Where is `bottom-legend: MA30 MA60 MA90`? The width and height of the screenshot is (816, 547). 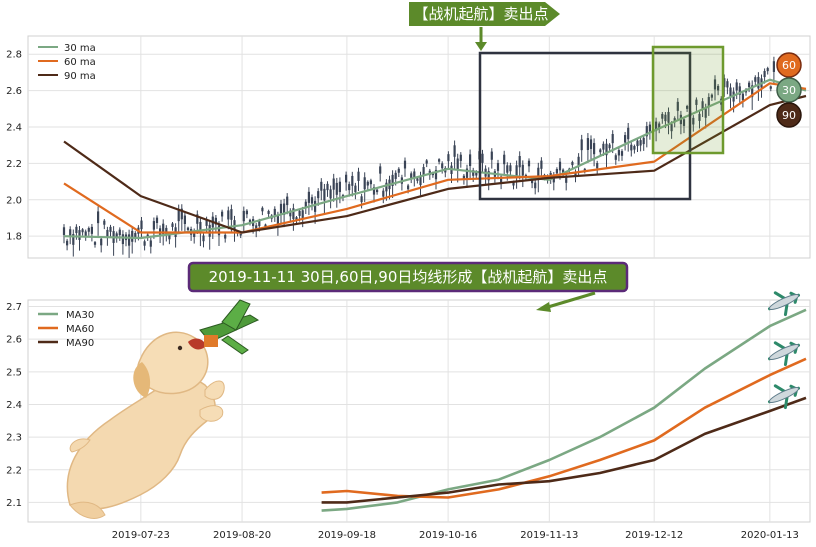 bottom-legend: MA30 MA60 MA90 is located at coordinates (66, 329).